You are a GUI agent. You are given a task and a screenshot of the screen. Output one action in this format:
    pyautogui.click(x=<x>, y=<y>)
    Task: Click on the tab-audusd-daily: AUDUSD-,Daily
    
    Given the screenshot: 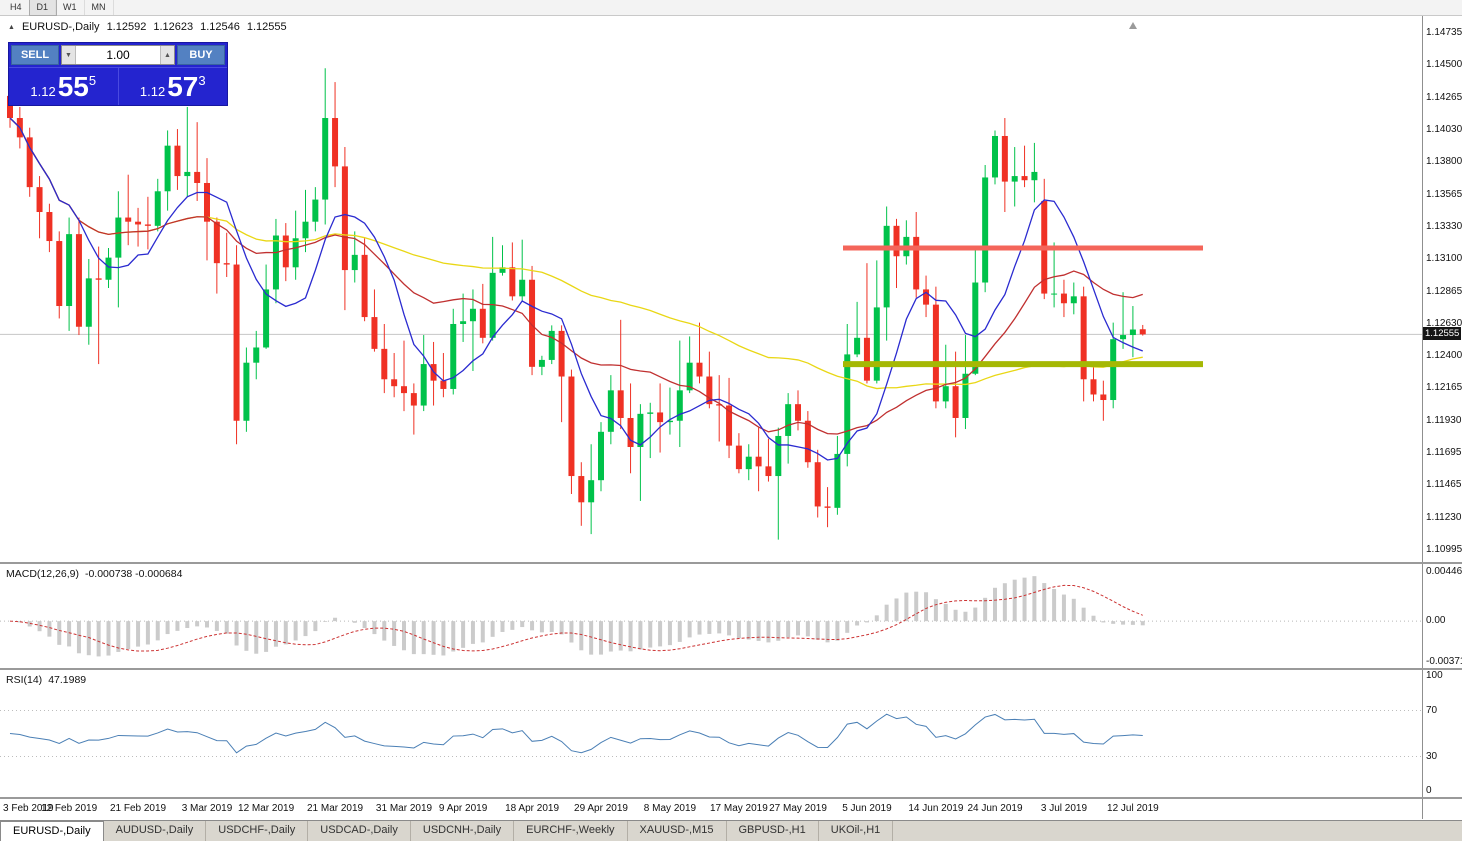 What is the action you would take?
    pyautogui.click(x=155, y=831)
    